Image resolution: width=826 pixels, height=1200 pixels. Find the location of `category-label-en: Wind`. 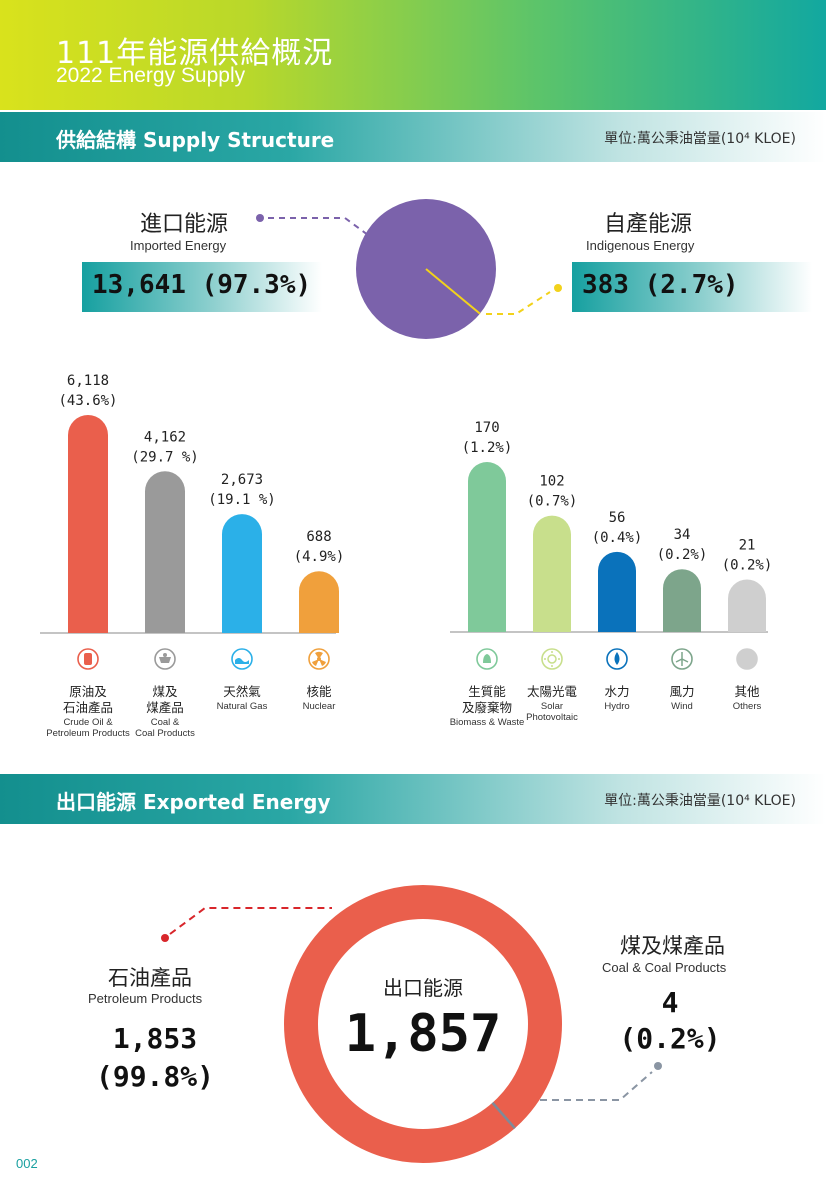

category-label-en: Wind is located at coordinates (682, 706).